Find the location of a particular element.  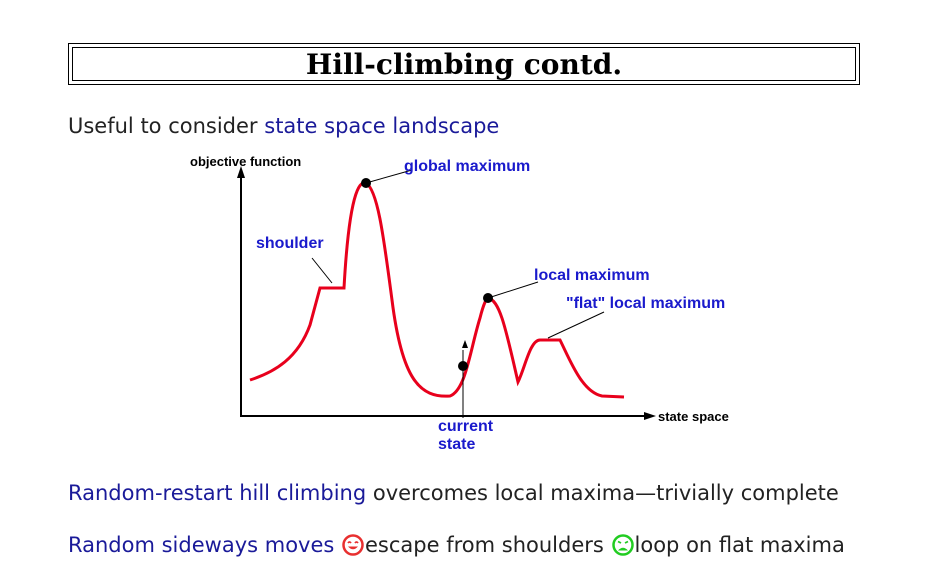

loop-flat-maxima-text: loop on flat maxima is located at coordinates (739, 545).